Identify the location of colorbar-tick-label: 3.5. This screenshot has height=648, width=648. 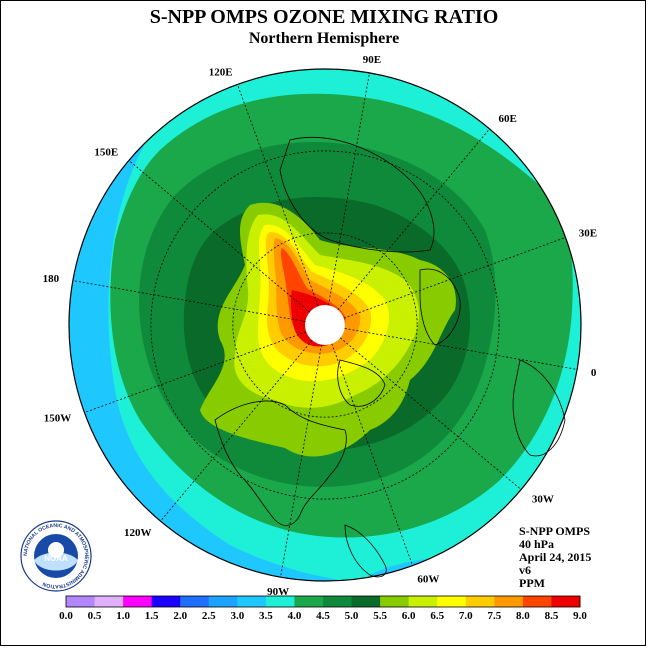
(266, 616).